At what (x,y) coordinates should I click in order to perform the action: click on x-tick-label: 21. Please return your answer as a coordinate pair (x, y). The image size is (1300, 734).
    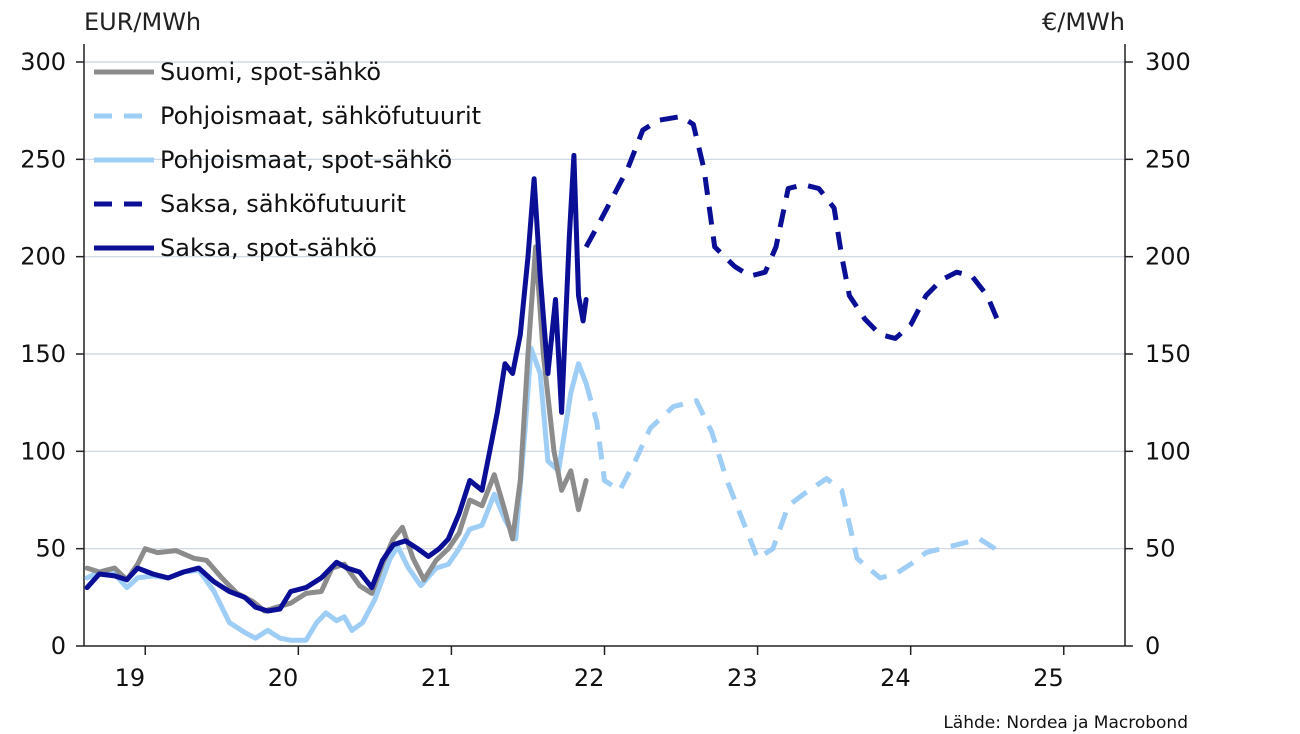
    Looking at the image, I should click on (436, 678).